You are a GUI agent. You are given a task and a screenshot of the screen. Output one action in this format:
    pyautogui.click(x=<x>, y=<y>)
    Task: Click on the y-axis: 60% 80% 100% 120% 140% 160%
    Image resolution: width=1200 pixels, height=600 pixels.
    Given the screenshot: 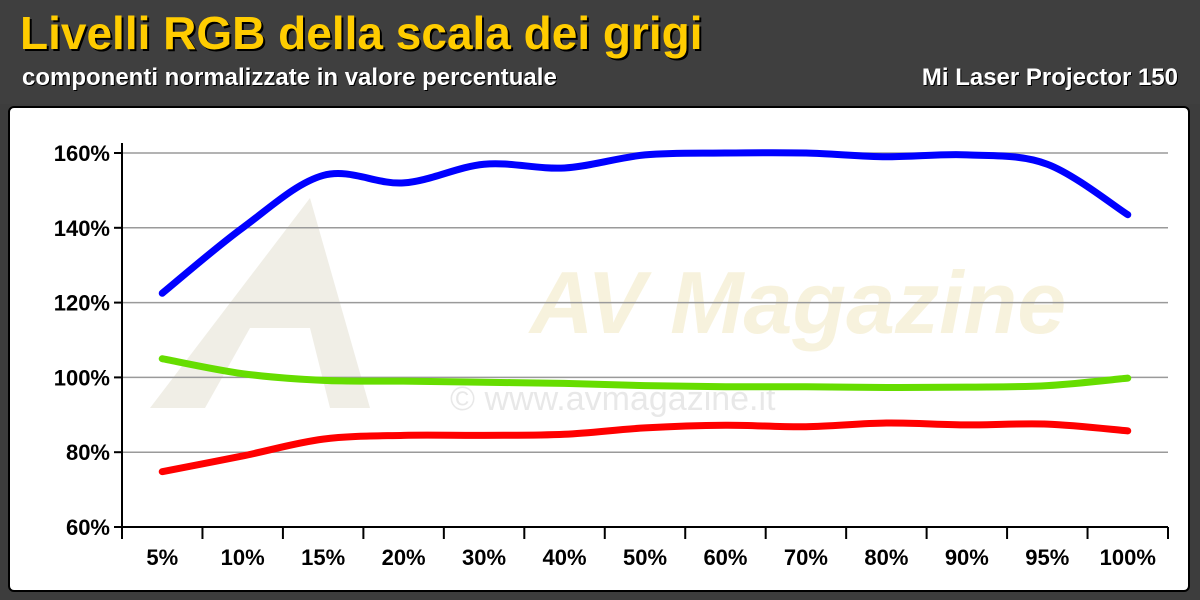 What is the action you would take?
    pyautogui.click(x=88, y=340)
    